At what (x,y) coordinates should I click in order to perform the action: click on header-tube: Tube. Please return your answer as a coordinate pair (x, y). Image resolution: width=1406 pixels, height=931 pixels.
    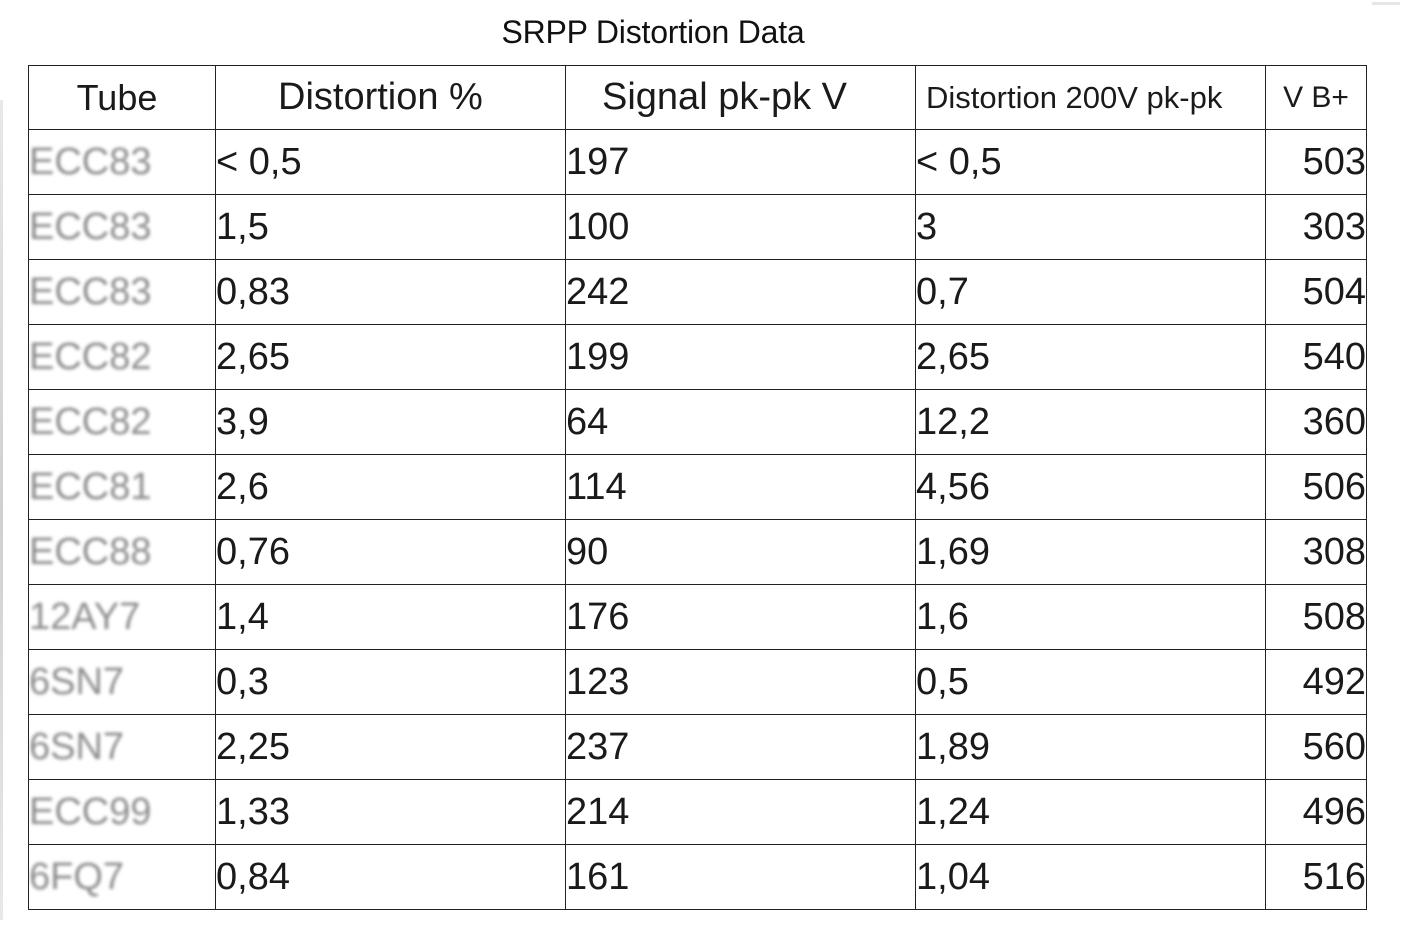
    Looking at the image, I should click on (122, 97).